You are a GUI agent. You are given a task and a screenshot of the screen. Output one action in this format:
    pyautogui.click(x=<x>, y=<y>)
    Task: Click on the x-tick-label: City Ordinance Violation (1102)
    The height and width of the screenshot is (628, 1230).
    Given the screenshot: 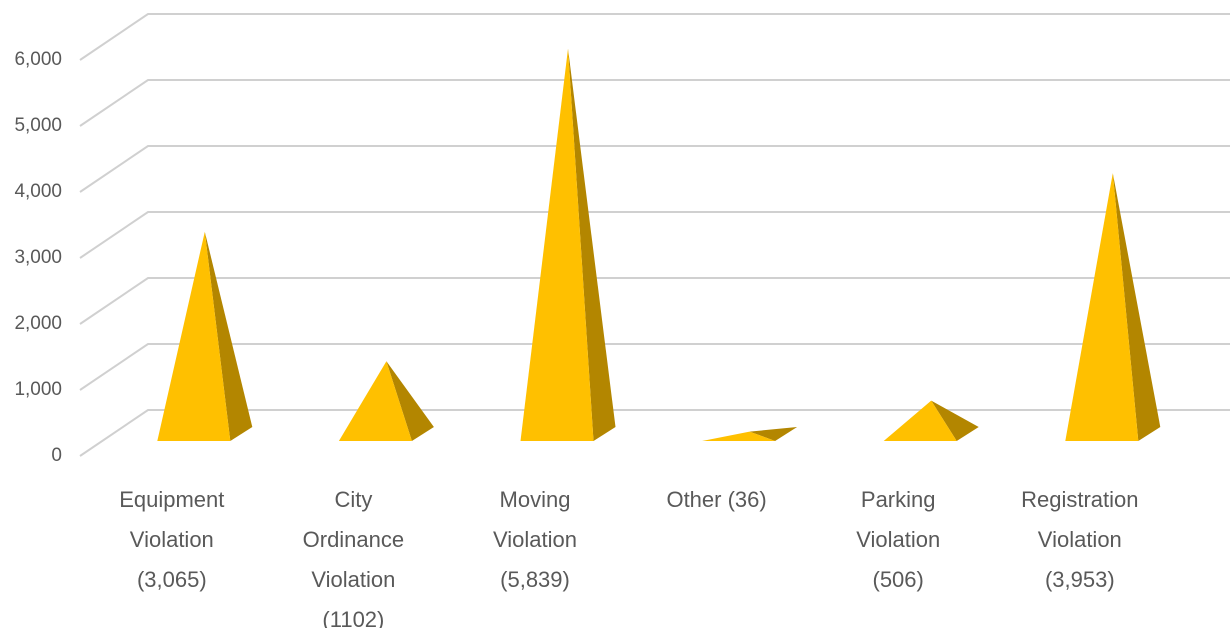 What is the action you would take?
    pyautogui.click(x=353, y=557)
    